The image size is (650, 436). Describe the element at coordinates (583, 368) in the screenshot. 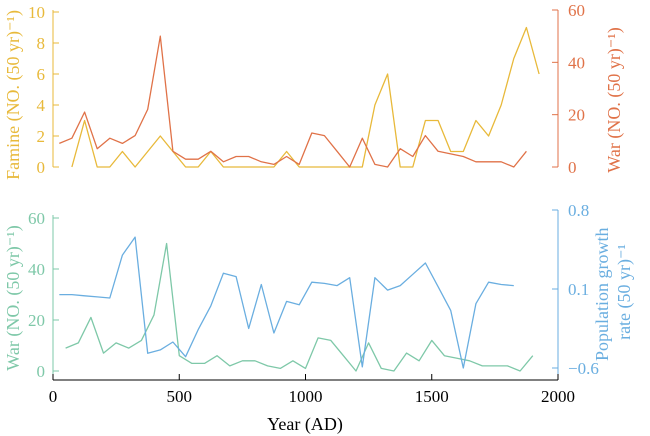

I see `bottom-right-tick-label-2: −0.6` at that location.